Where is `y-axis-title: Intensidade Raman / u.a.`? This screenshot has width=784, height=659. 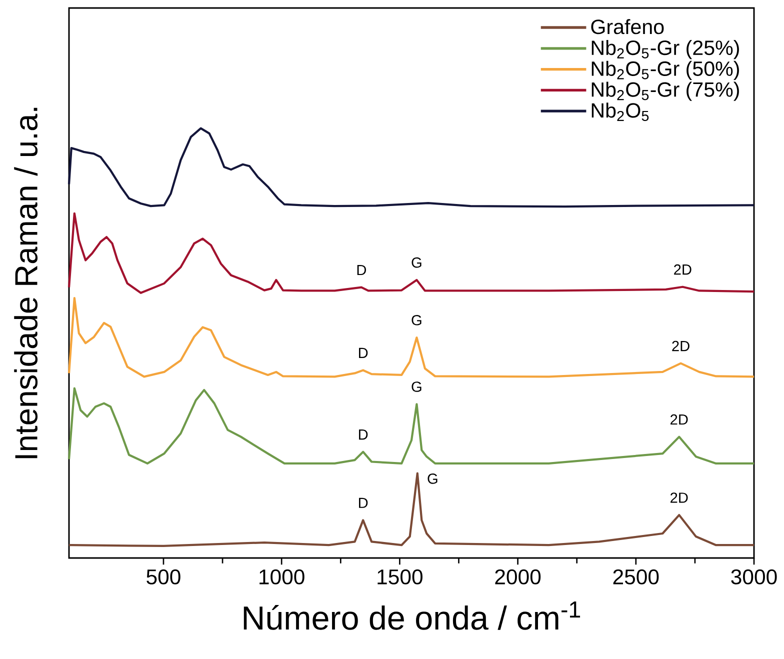
y-axis-title: Intensidade Raman / u.a. is located at coordinates (26, 283).